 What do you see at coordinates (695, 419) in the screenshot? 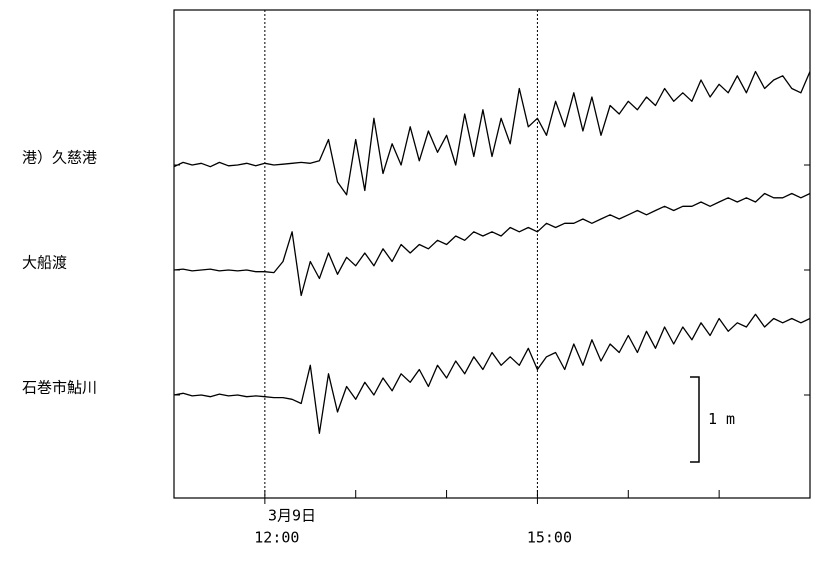
I see `scale-bar` at bounding box center [695, 419].